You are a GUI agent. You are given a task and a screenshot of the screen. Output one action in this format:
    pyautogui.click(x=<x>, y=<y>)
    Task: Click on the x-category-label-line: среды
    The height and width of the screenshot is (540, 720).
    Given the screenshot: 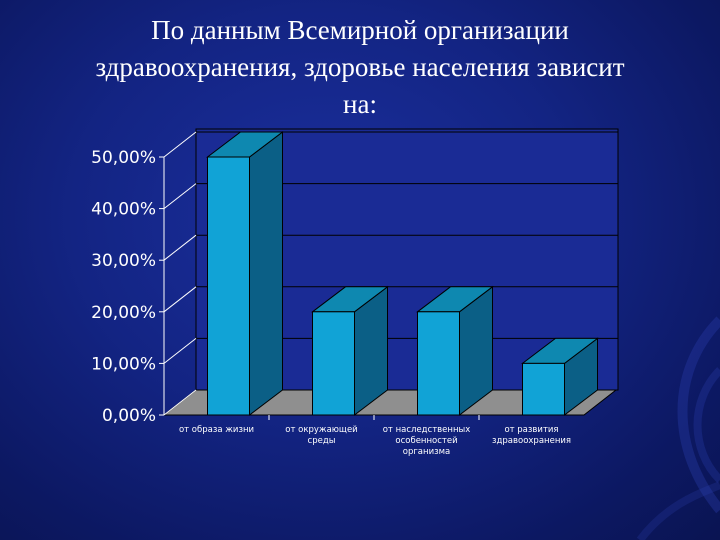 What is the action you would take?
    pyautogui.click(x=322, y=441)
    